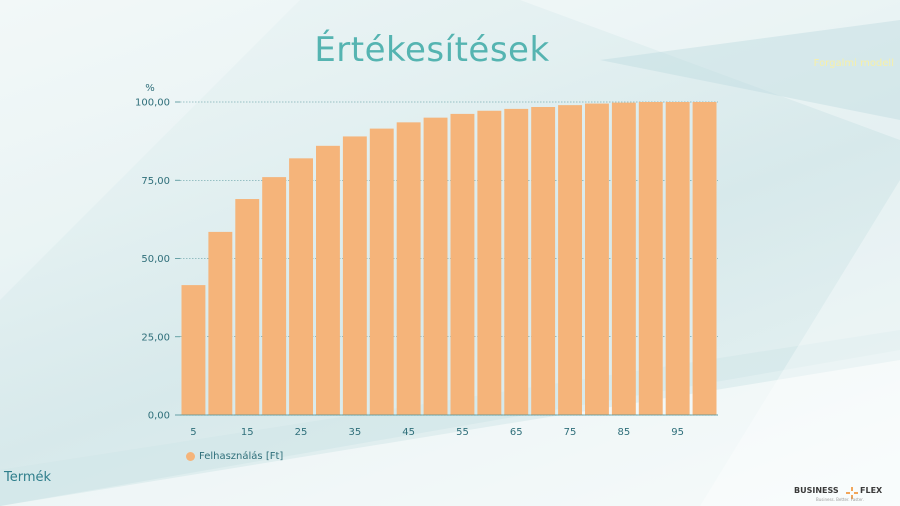 This screenshot has width=900, height=506. I want to click on y-axis-label: %, so click(150, 88).